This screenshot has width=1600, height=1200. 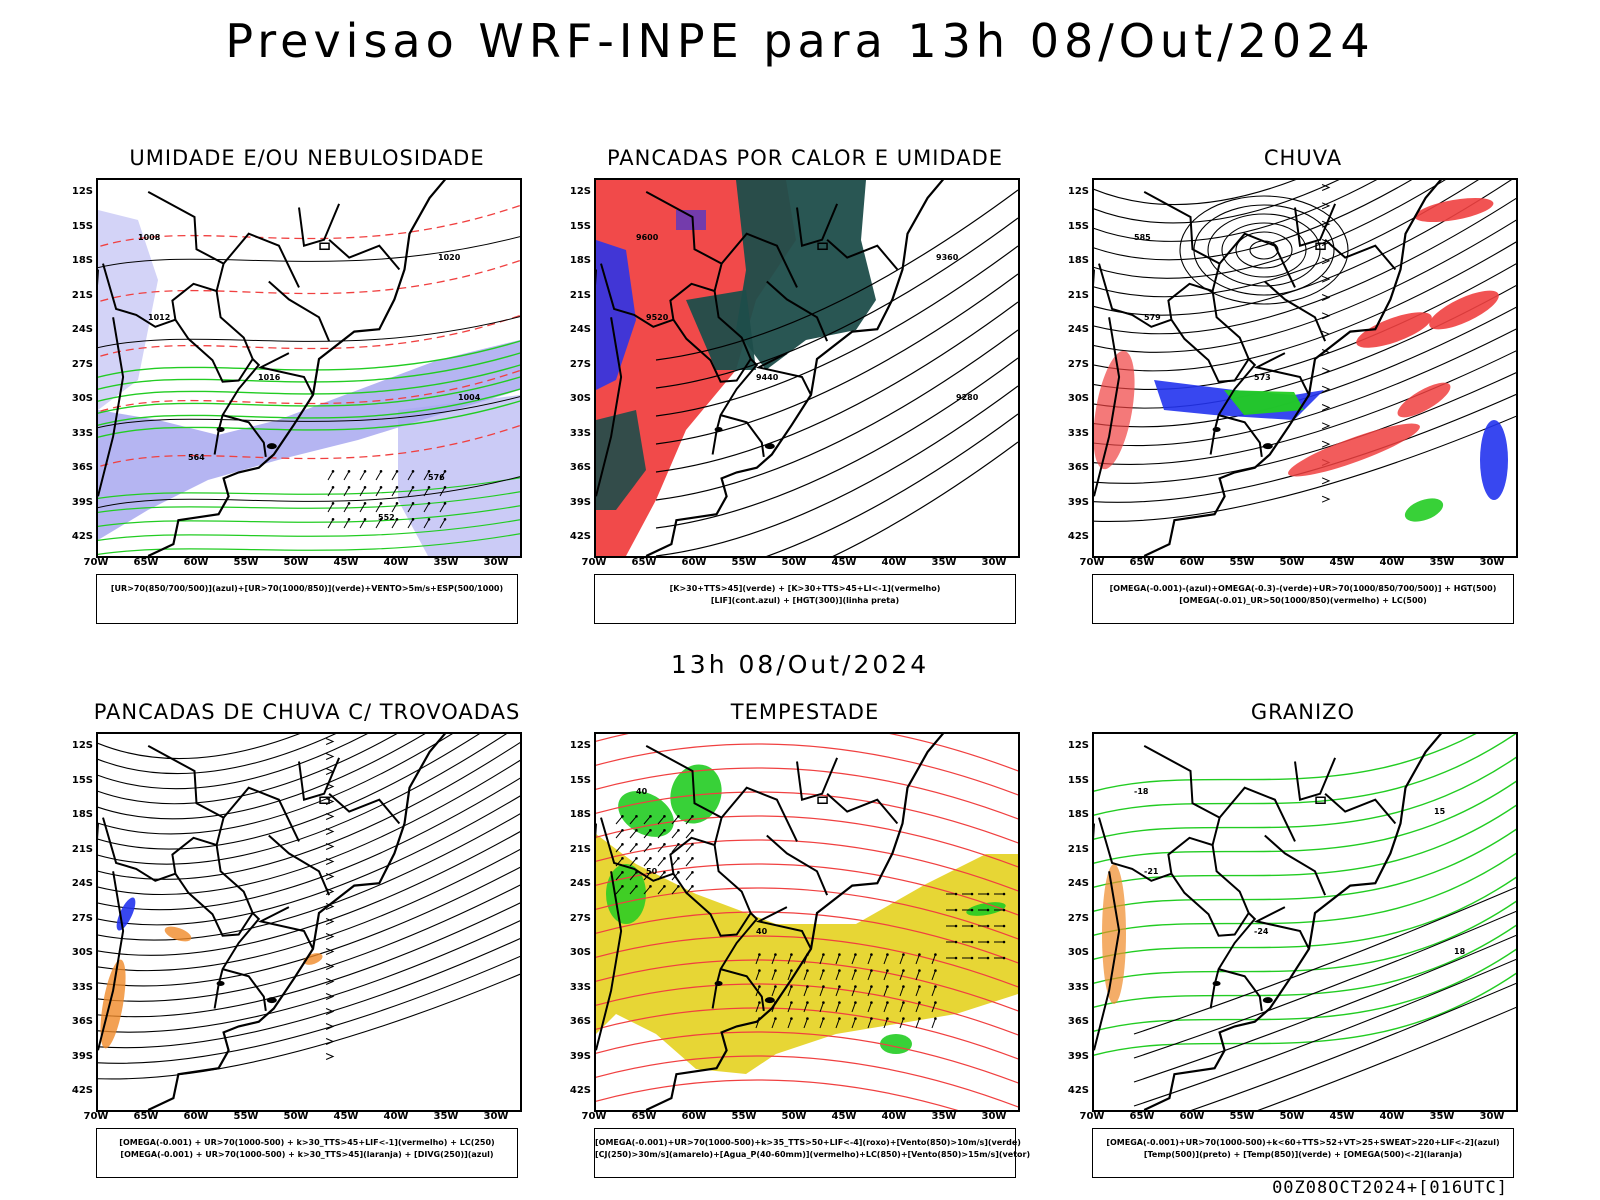 I want to click on forecast-time-title: 13h 08/Out/2024, so click(x=800, y=664).